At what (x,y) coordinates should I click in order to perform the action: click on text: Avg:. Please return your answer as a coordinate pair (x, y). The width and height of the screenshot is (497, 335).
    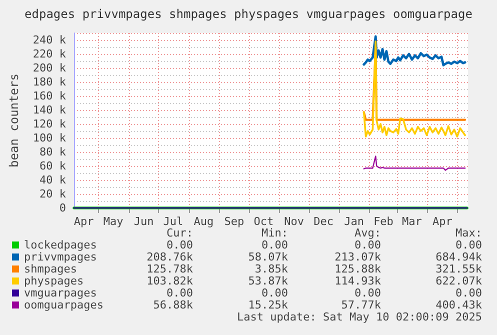
    Looking at the image, I should click on (367, 233).